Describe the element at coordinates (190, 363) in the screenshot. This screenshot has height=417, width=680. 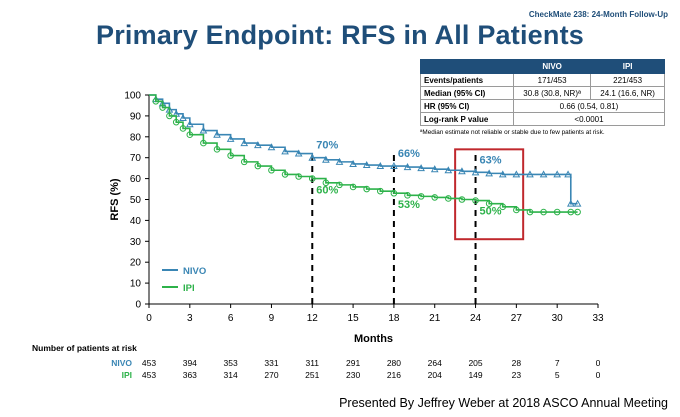
I see `at-risk-value: 394` at that location.